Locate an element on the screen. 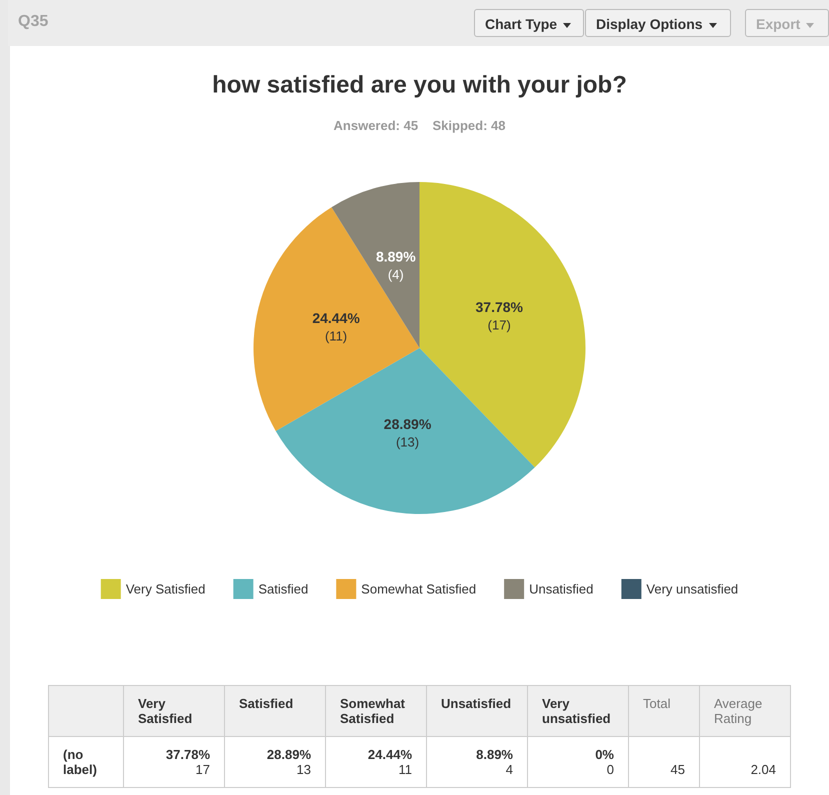 The width and height of the screenshot is (829, 795). data-label: 37.78% (17) is located at coordinates (500, 315).